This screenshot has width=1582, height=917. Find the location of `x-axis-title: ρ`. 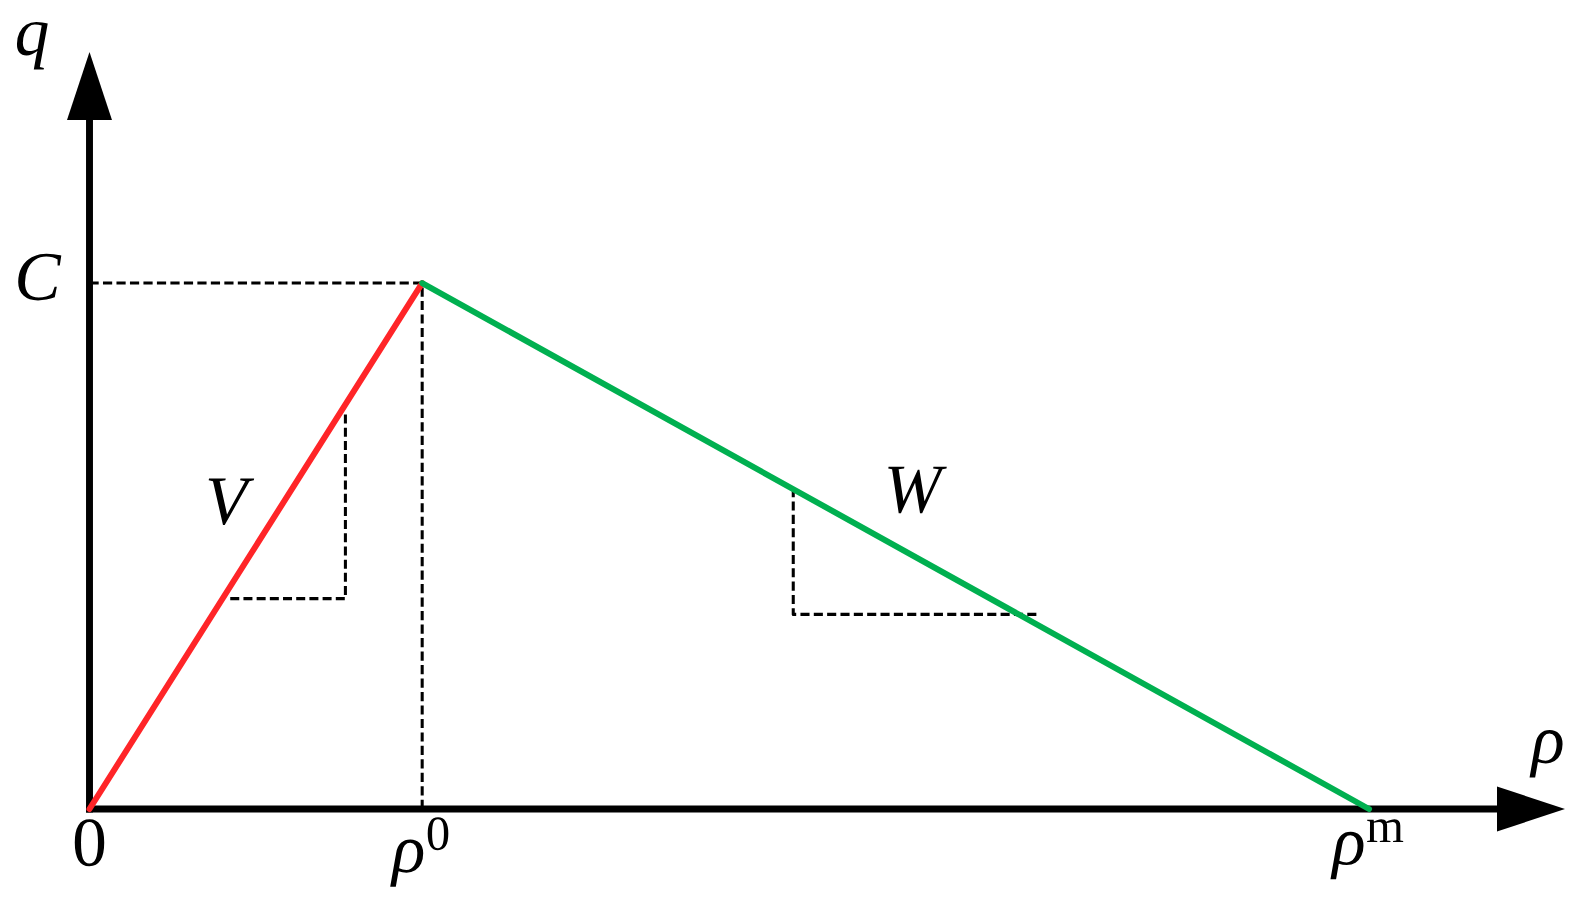

x-axis-title: ρ is located at coordinates (1546, 754).